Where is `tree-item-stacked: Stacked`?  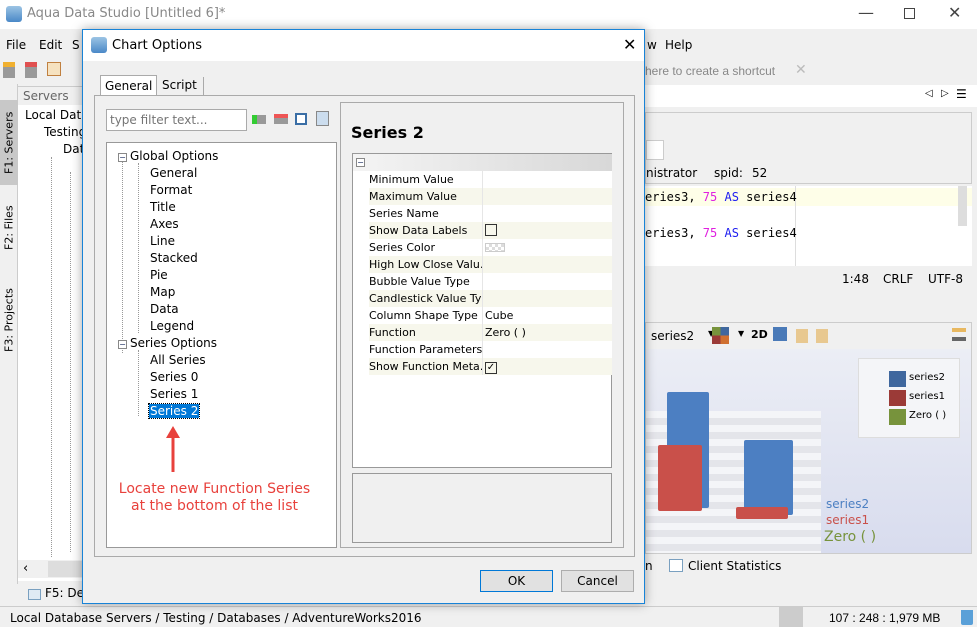
tree-item-stacked: Stacked is located at coordinates (174, 258).